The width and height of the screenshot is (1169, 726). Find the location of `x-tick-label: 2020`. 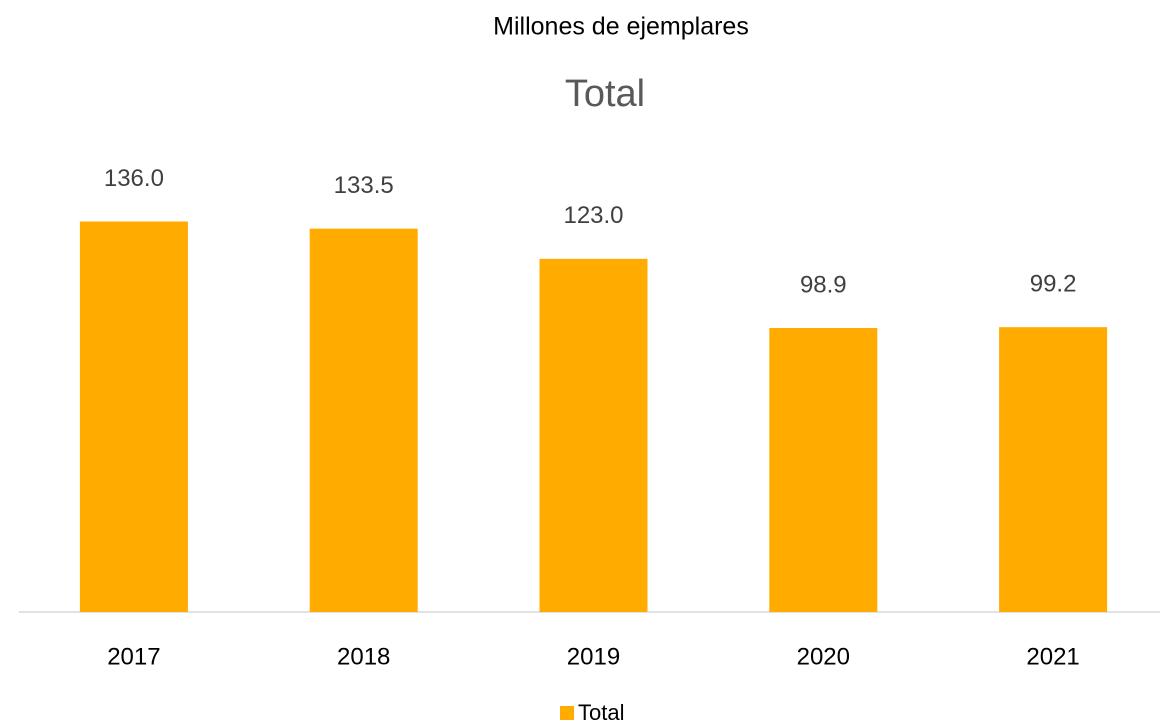

x-tick-label: 2020 is located at coordinates (823, 656).